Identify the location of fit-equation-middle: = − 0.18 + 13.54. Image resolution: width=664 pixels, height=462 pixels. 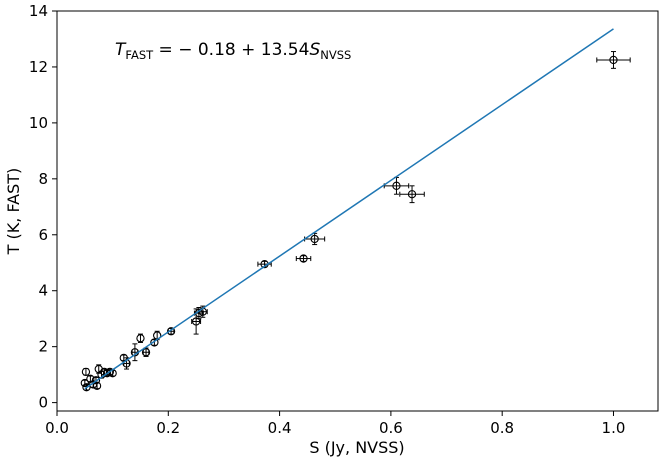
(231, 50).